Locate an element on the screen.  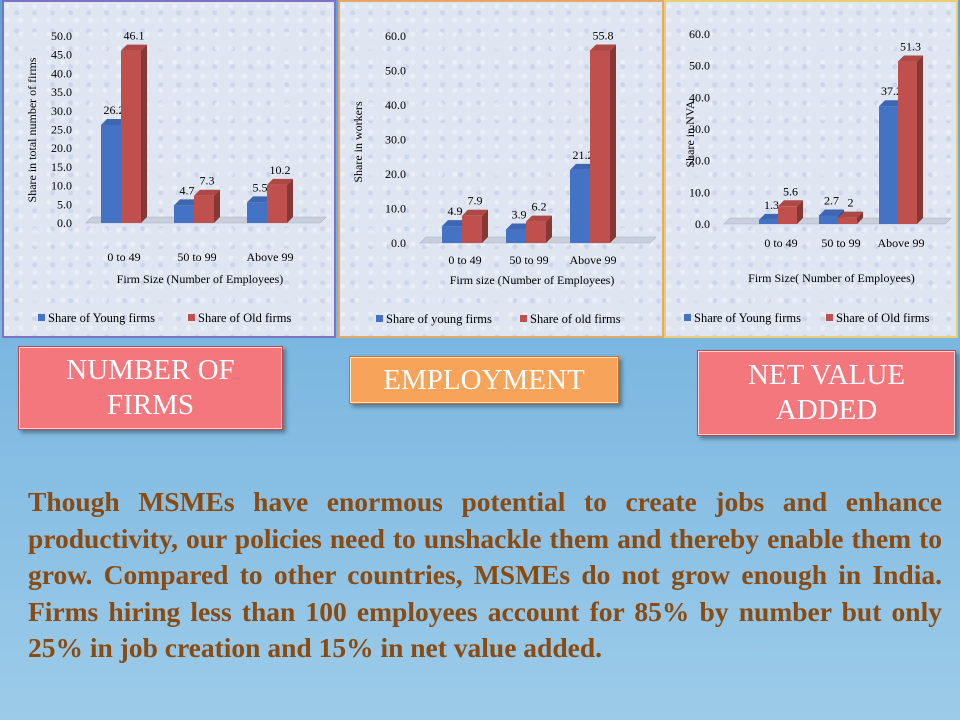
net-value-added-label-text: NET VALUE ADDED is located at coordinates (826, 393).